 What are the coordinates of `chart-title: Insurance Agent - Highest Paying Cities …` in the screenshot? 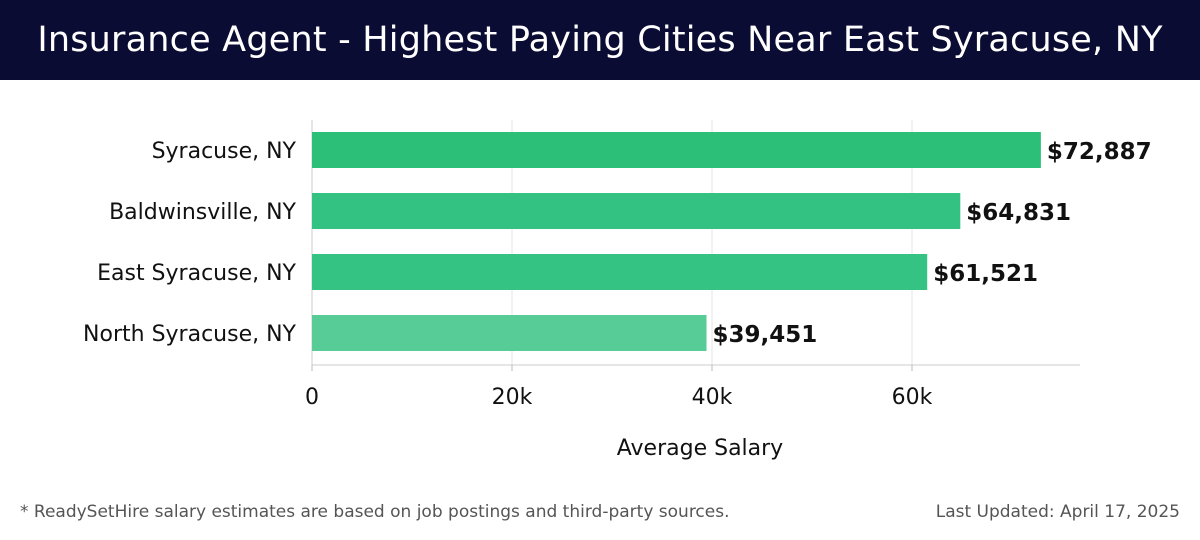 It's located at (600, 40).